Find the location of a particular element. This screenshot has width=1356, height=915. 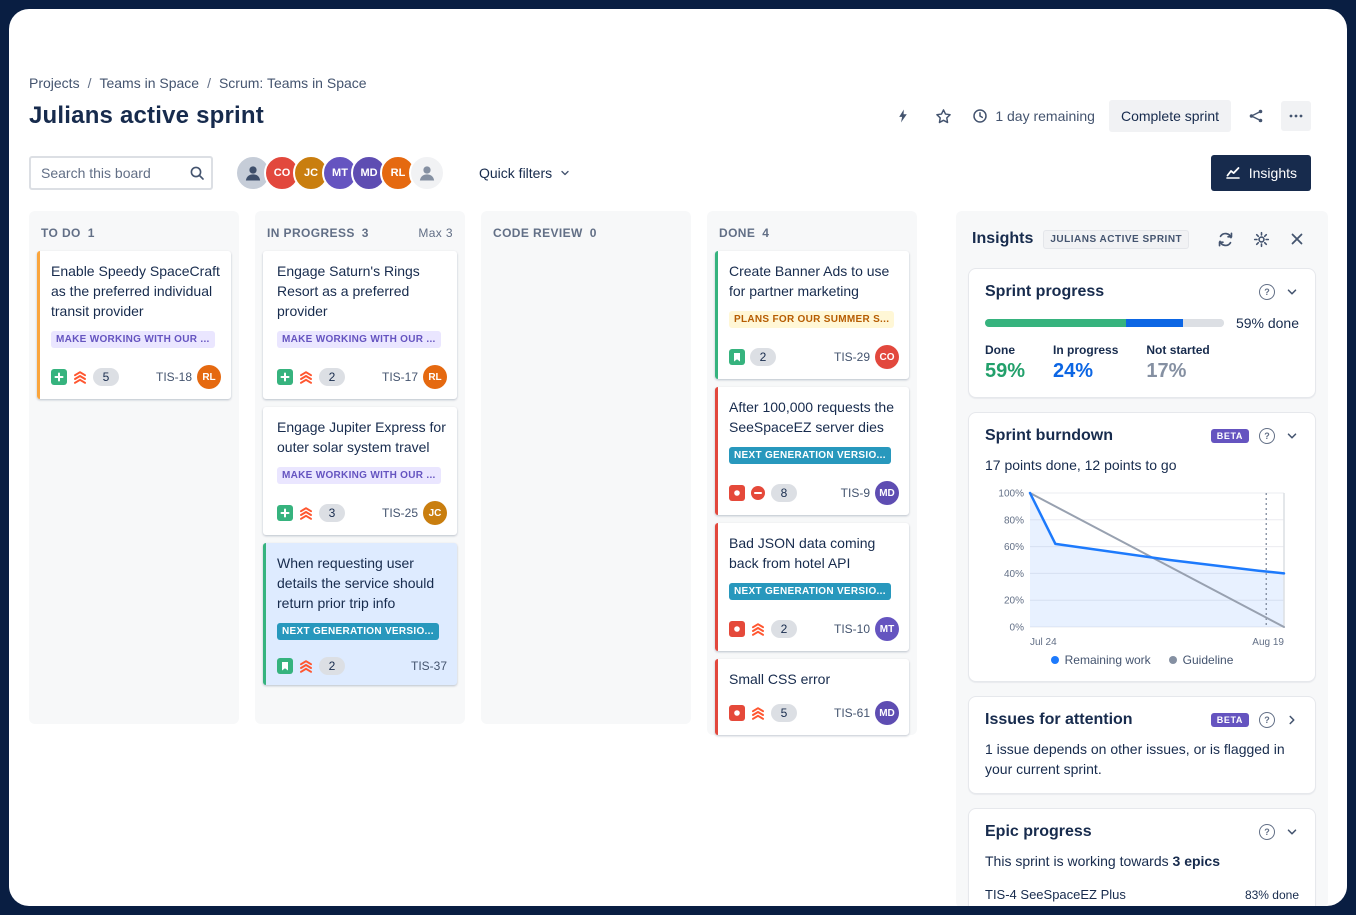

column-name: CODE REVIEW is located at coordinates (538, 233).